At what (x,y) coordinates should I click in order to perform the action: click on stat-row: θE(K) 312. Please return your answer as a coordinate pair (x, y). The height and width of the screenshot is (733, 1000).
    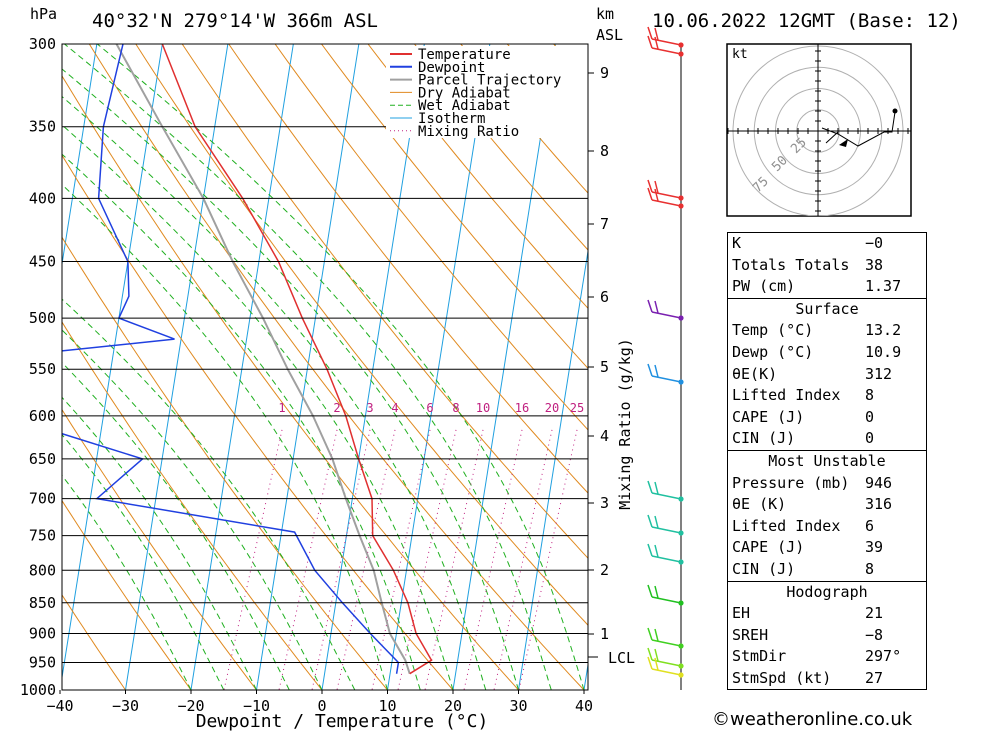
    Looking at the image, I should click on (827, 375).